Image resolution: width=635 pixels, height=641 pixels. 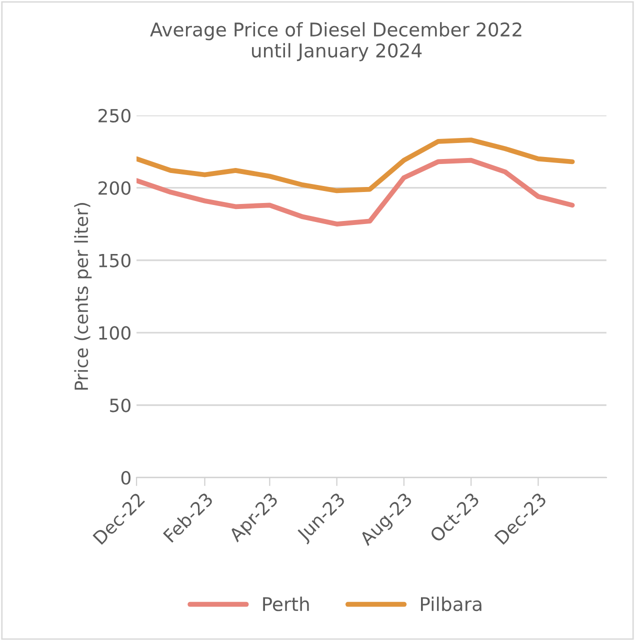 What do you see at coordinates (451, 604) in the screenshot?
I see `legend-label: Pilbara` at bounding box center [451, 604].